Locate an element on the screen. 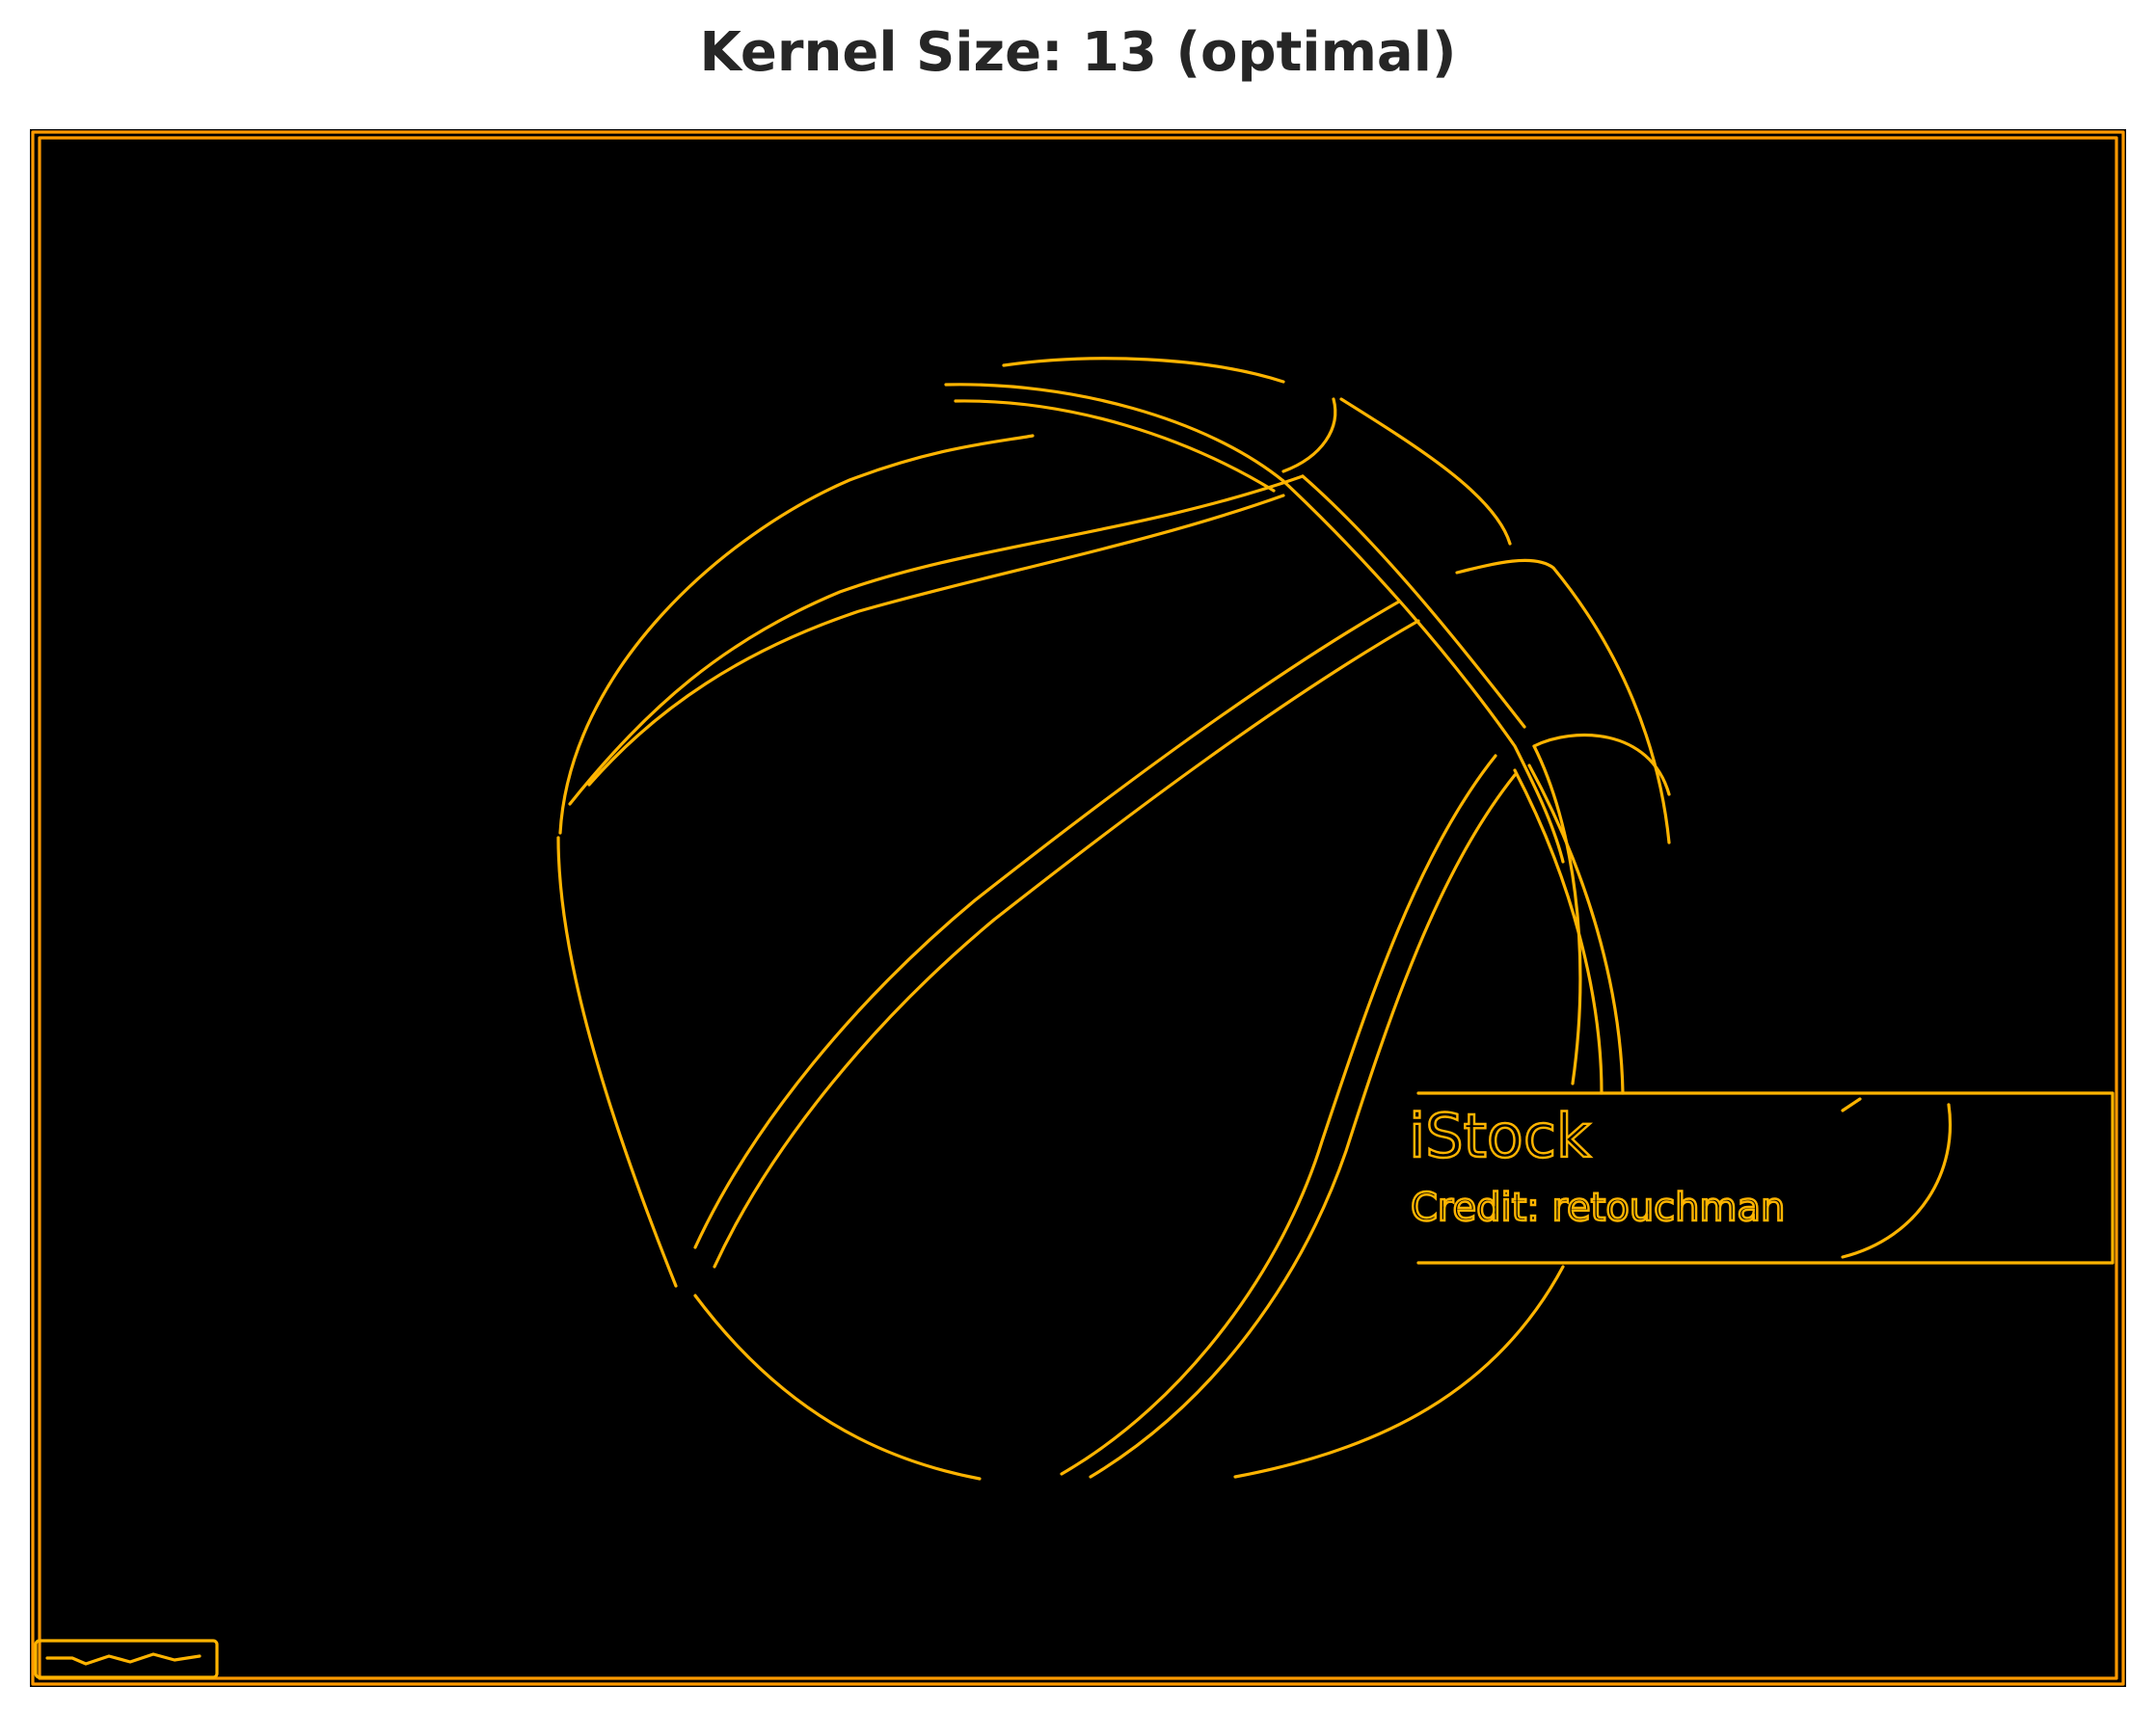 This screenshot has height=1713, width=2156. seam-left-band-b is located at coordinates (936, 640).